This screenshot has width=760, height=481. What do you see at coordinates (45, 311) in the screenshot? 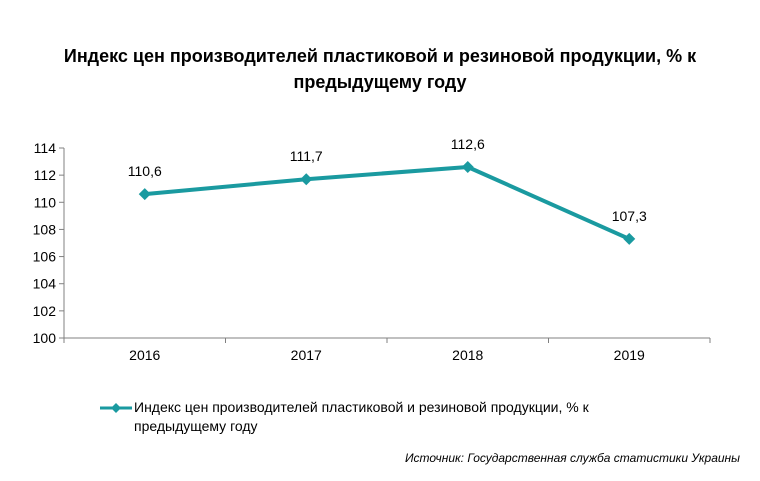
I see `y-tick-label: 102` at bounding box center [45, 311].